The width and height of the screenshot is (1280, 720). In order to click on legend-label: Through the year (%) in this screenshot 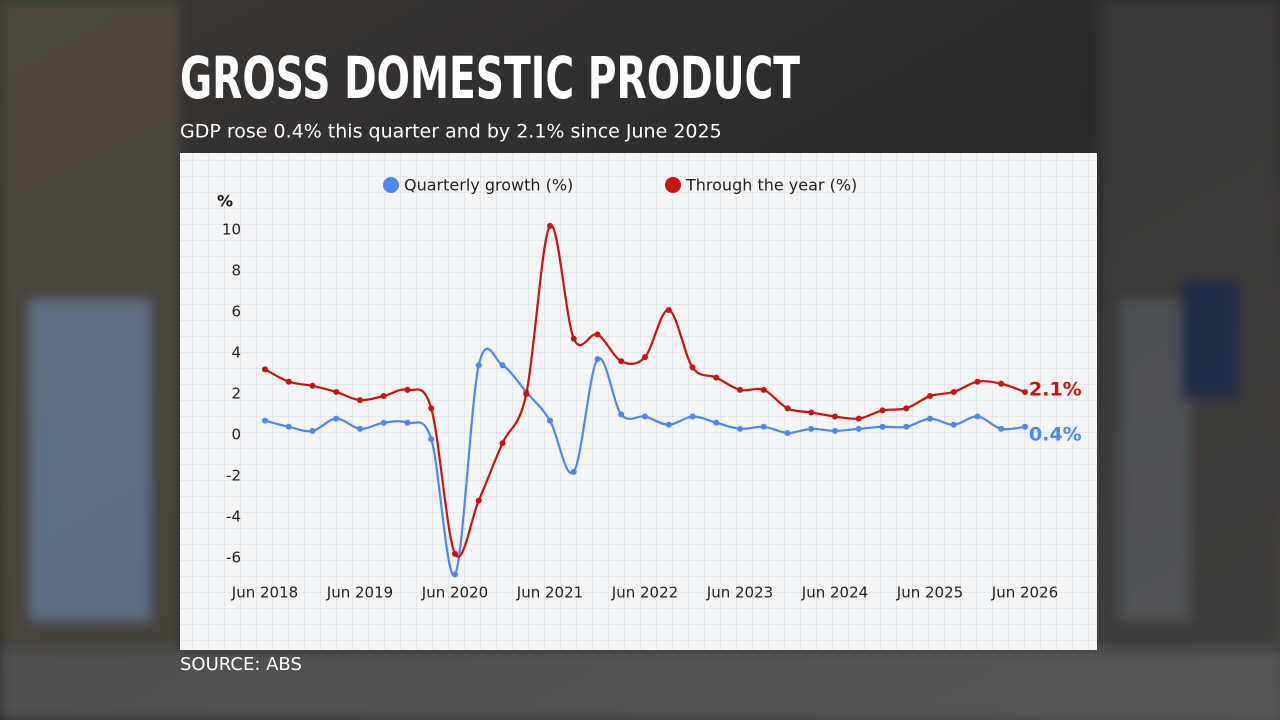, I will do `click(771, 185)`.